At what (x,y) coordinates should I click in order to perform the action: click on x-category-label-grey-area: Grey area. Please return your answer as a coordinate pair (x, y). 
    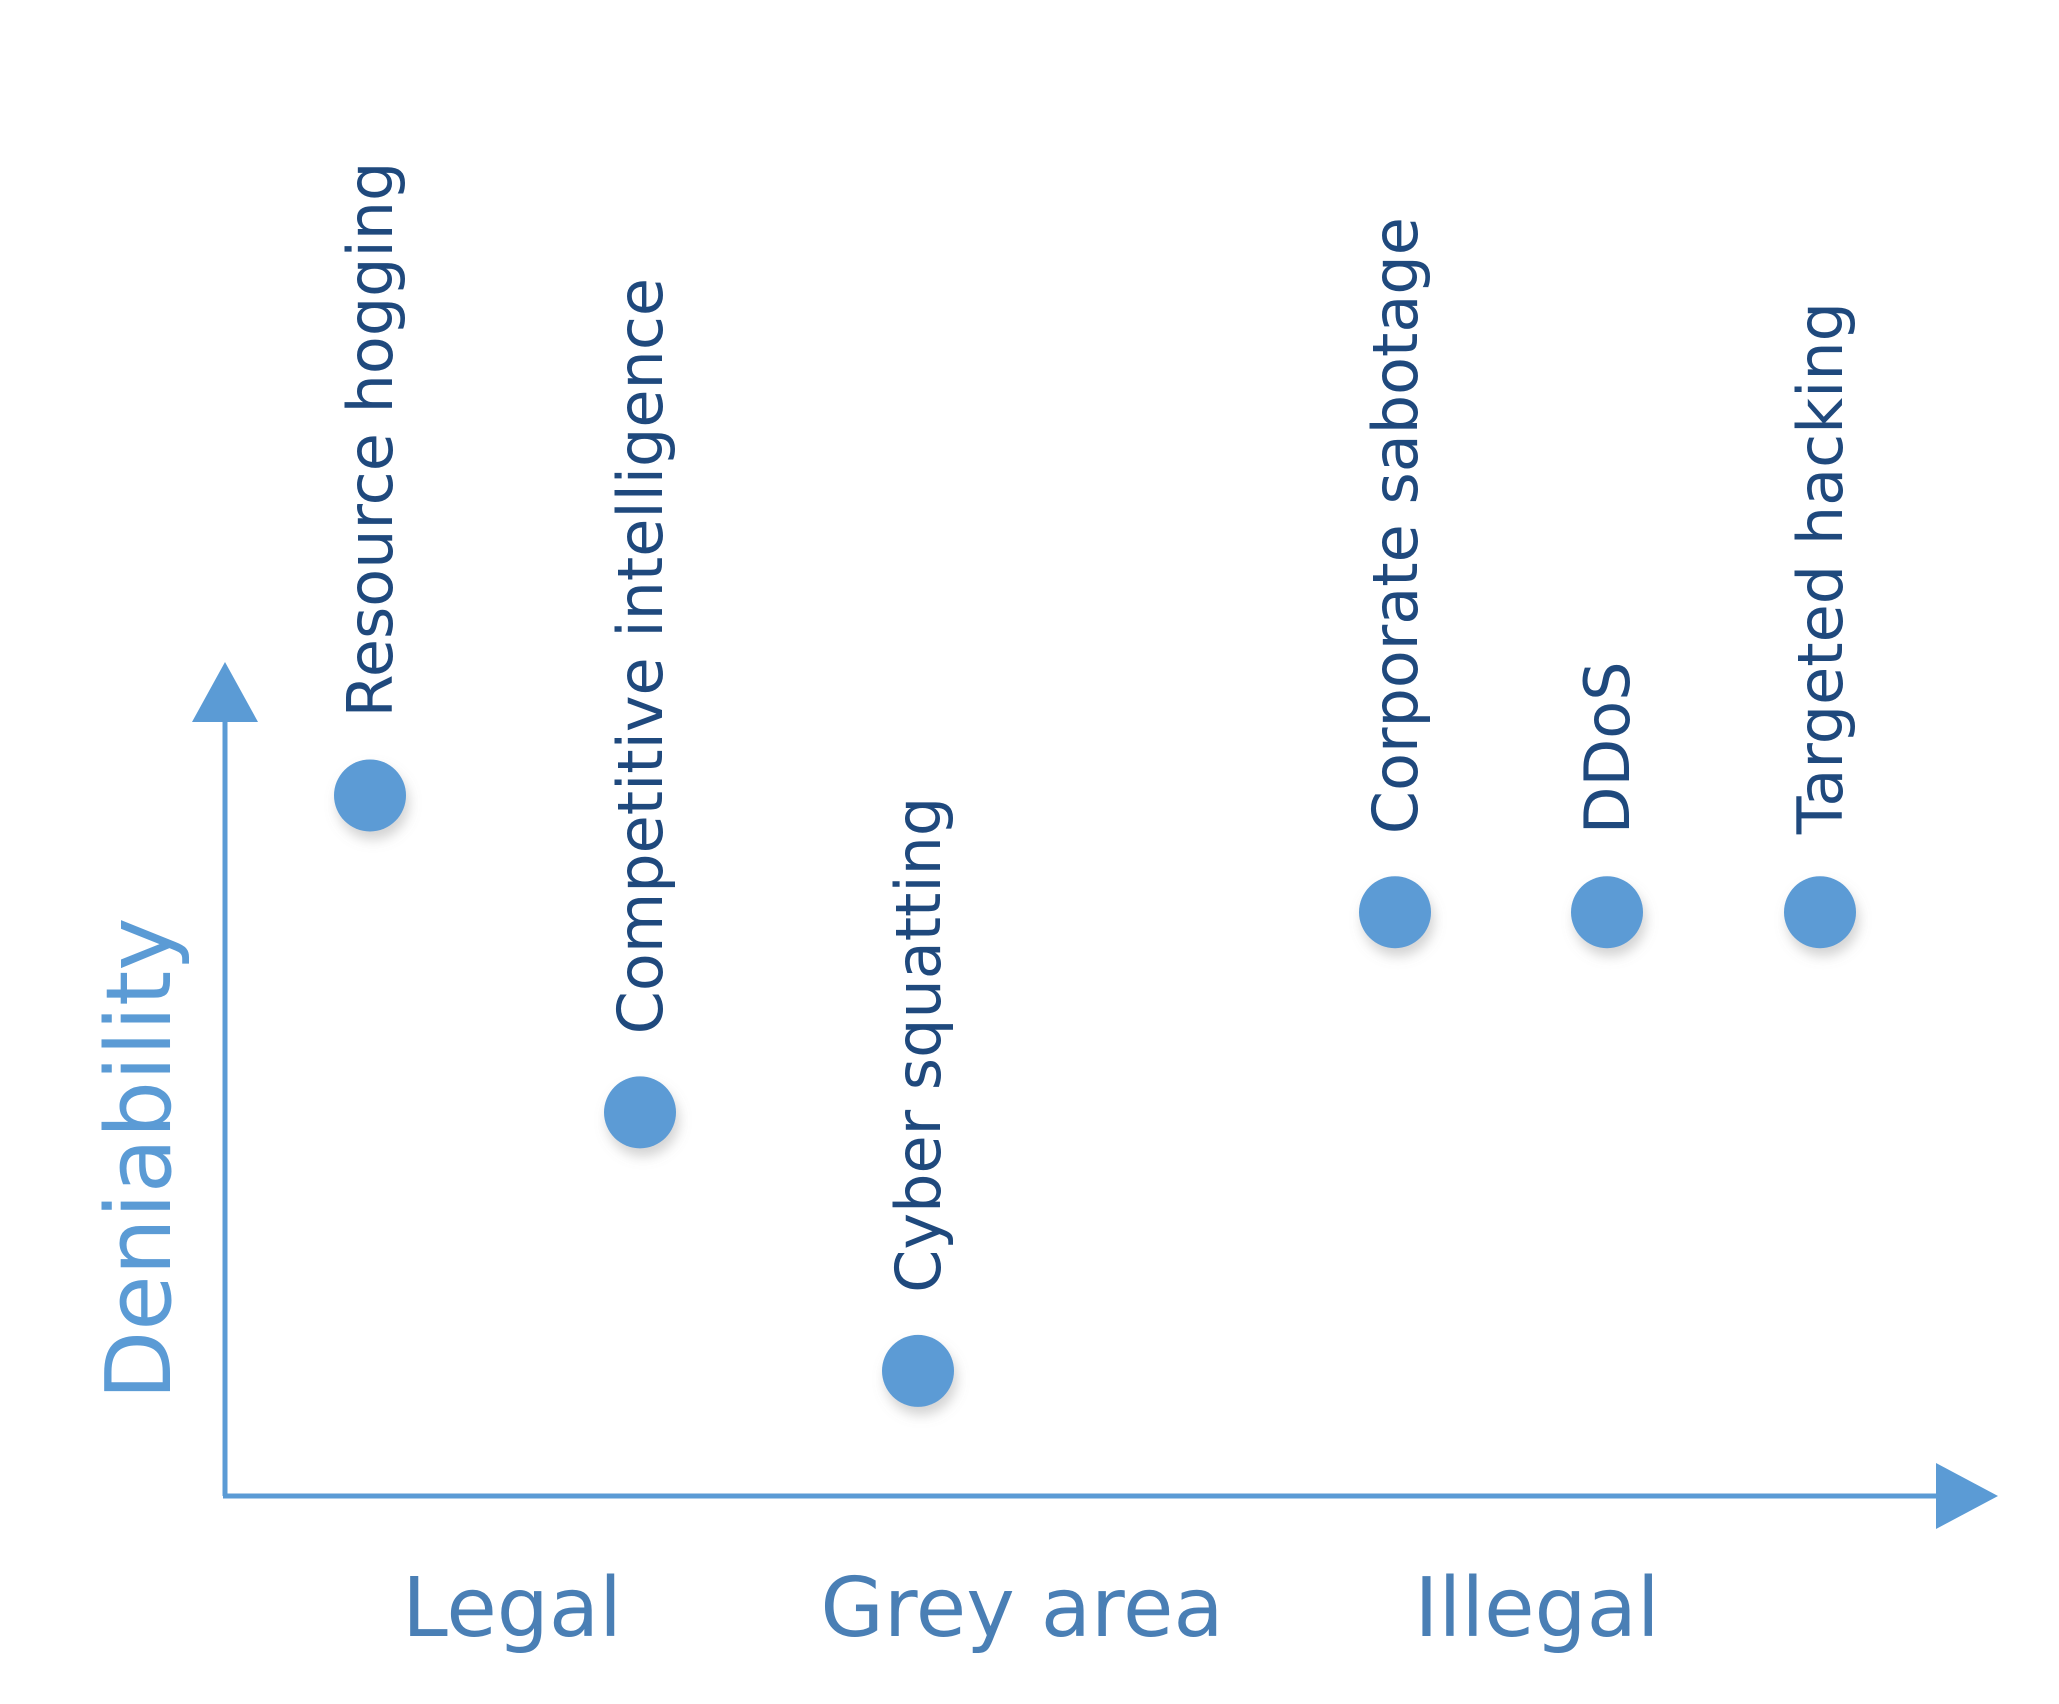
    Looking at the image, I should click on (1021, 1608).